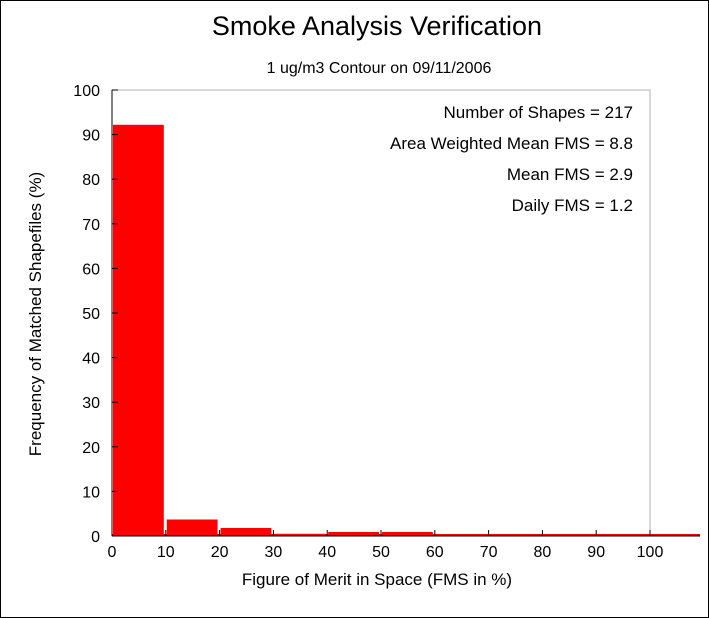 The width and height of the screenshot is (709, 618). What do you see at coordinates (91, 225) in the screenshot?
I see `y-tick-label: 70` at bounding box center [91, 225].